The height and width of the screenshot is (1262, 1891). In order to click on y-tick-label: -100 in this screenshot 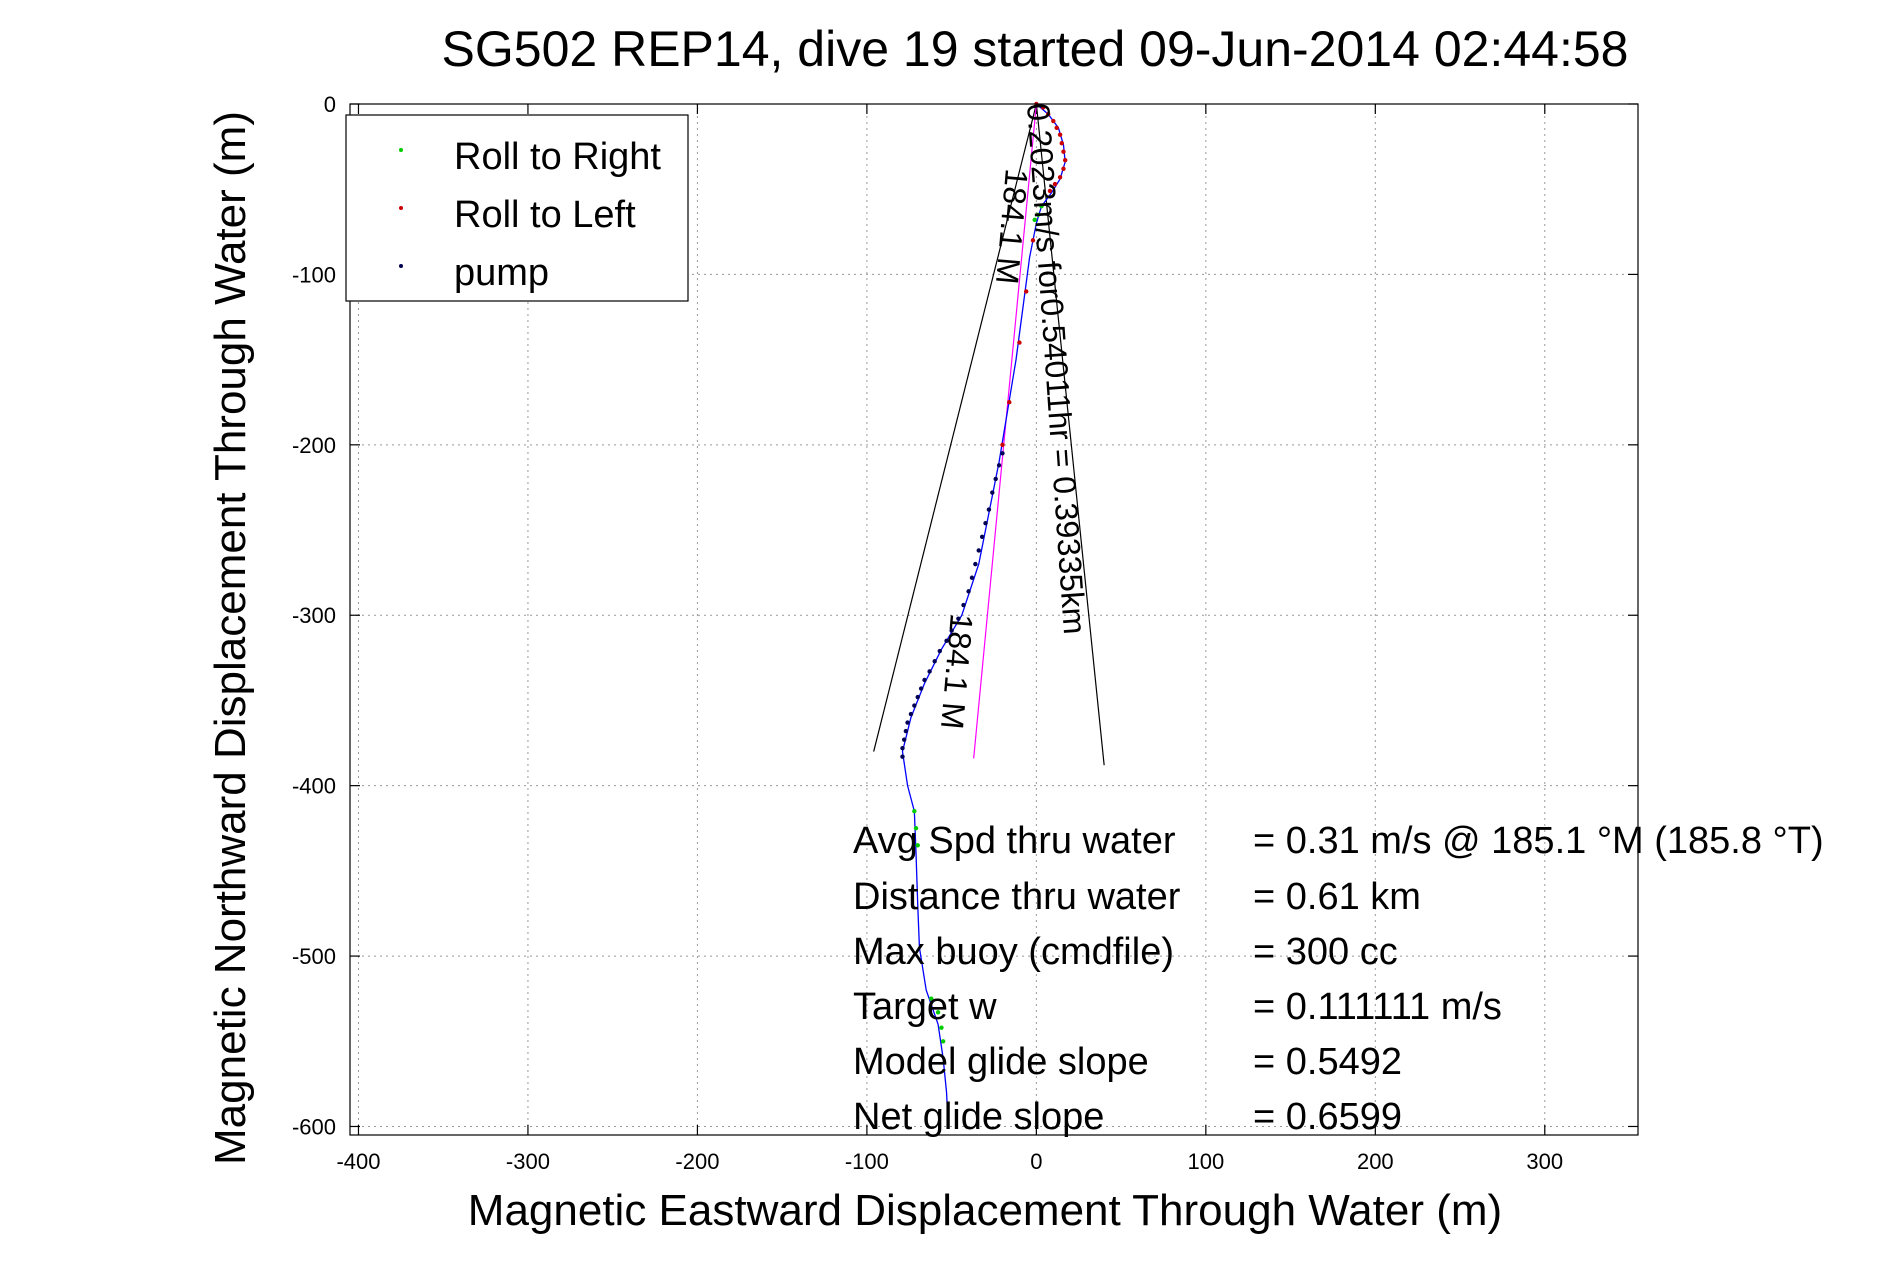, I will do `click(314, 274)`.